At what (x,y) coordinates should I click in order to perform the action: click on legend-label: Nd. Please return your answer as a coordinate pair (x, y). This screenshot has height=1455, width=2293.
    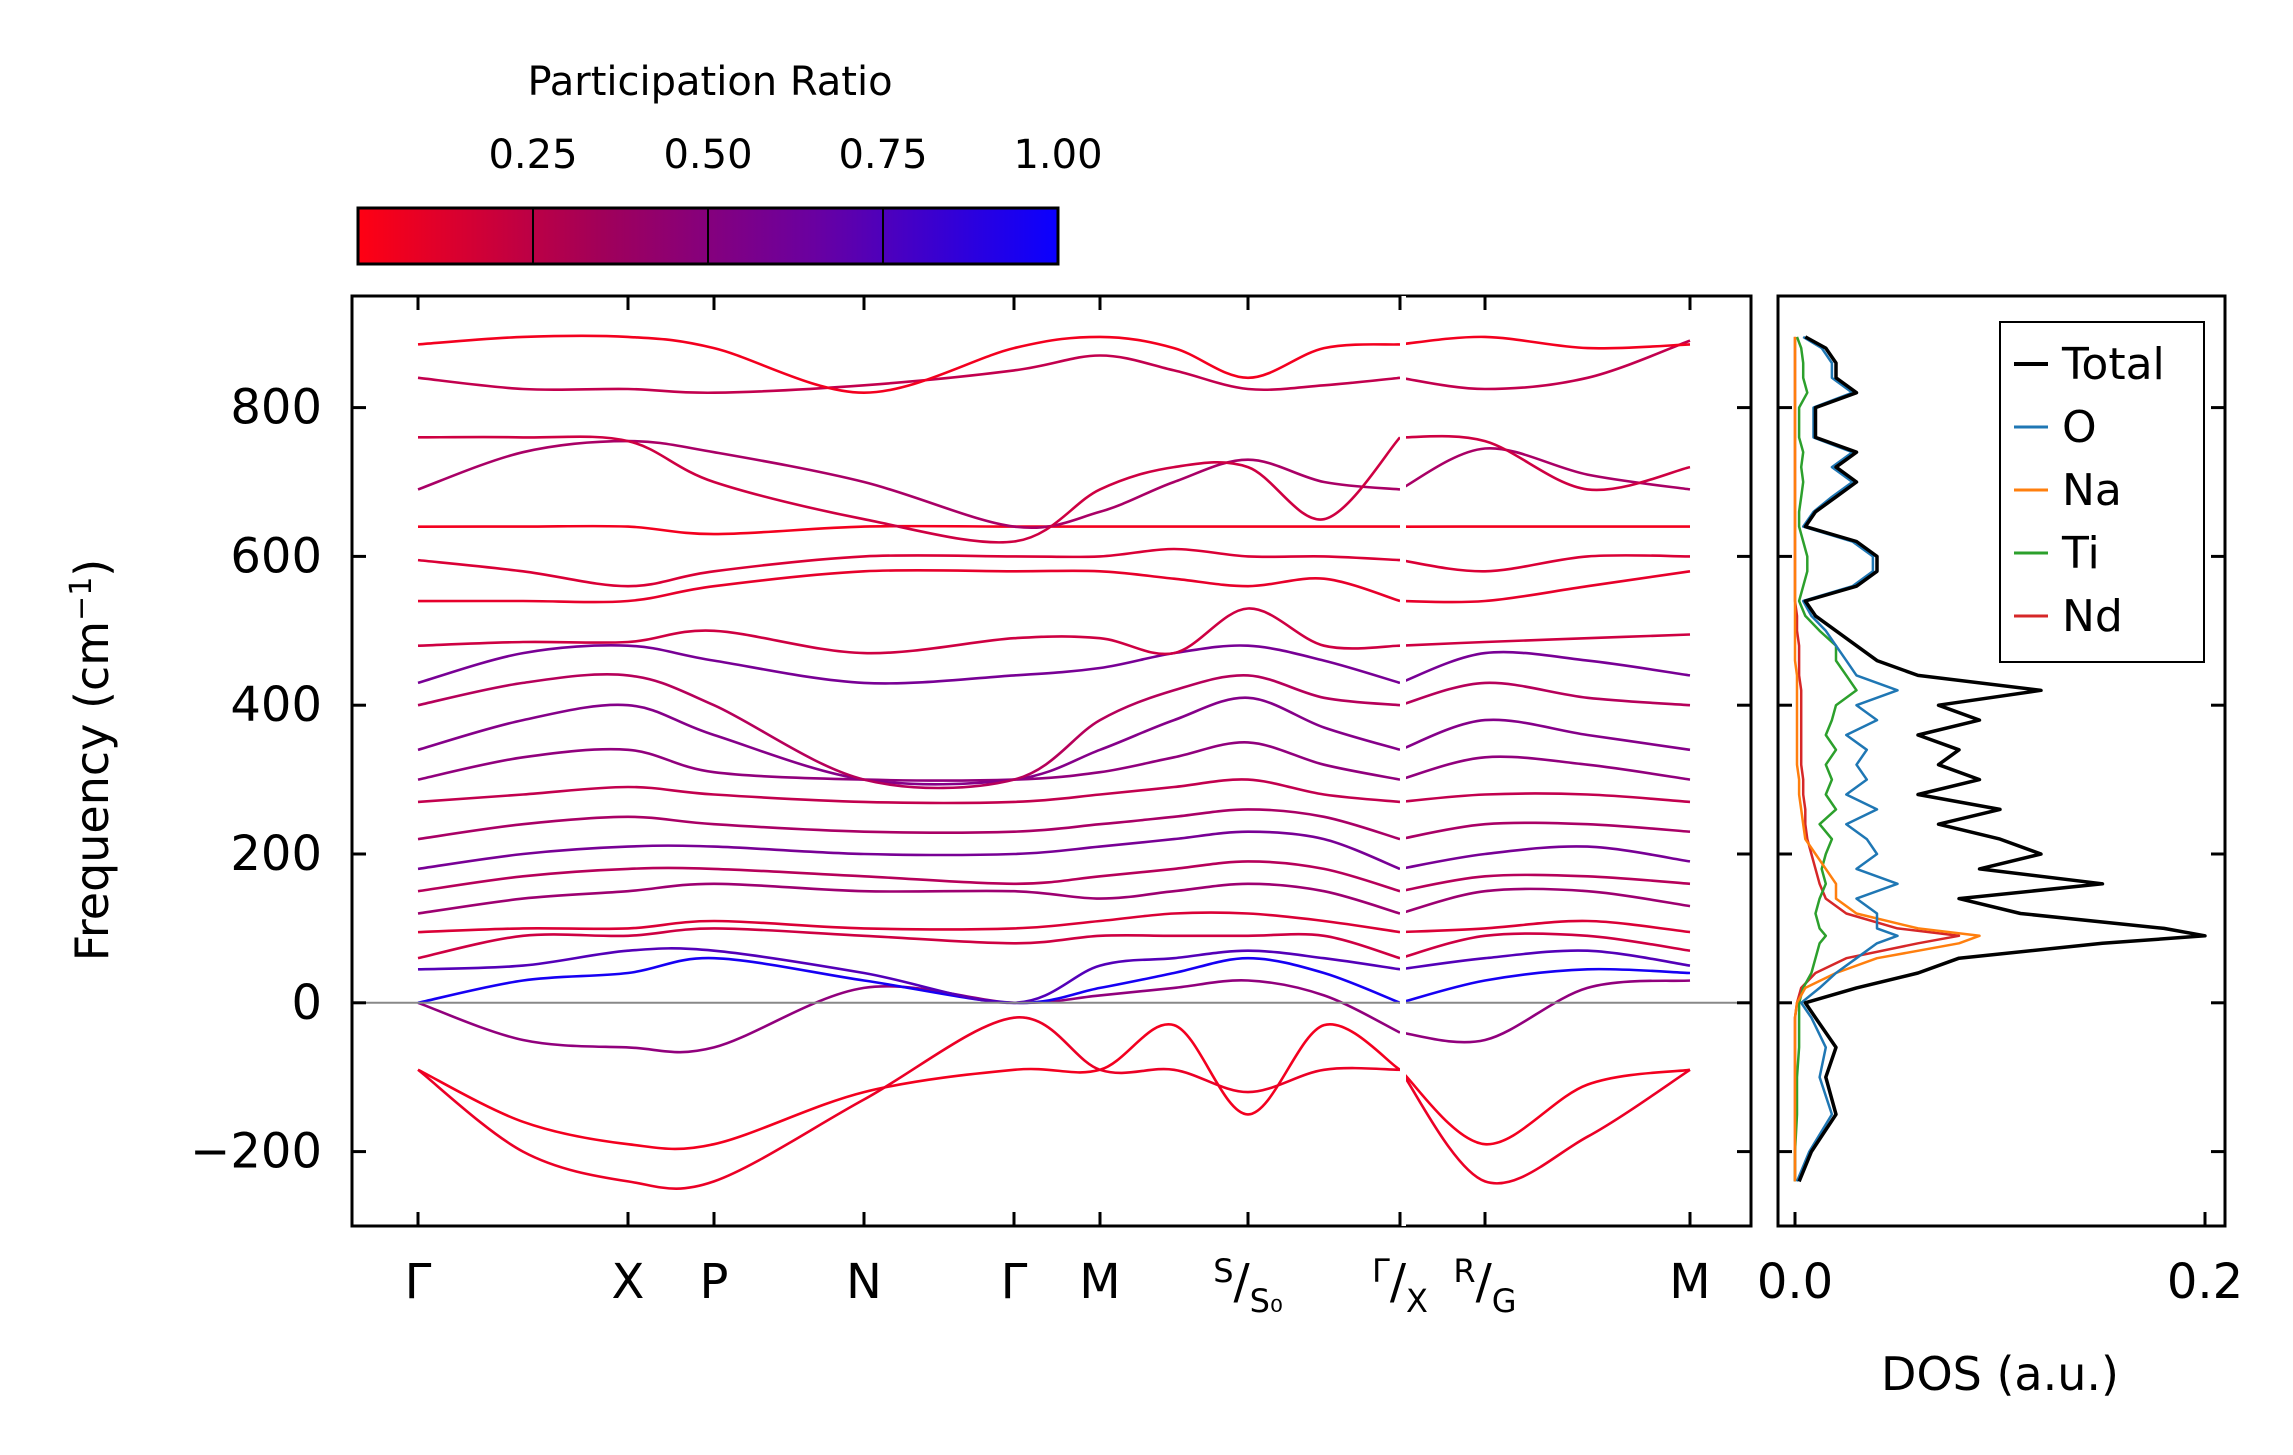
    Looking at the image, I should click on (2092, 616).